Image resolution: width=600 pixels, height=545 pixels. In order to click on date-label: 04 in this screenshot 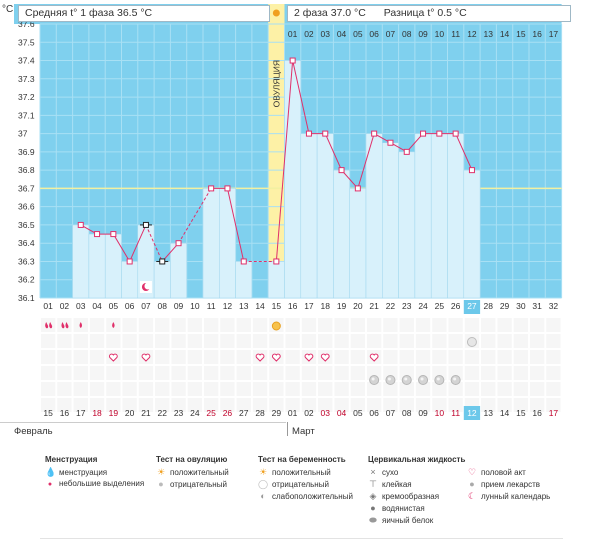, I will do `click(342, 413)`.